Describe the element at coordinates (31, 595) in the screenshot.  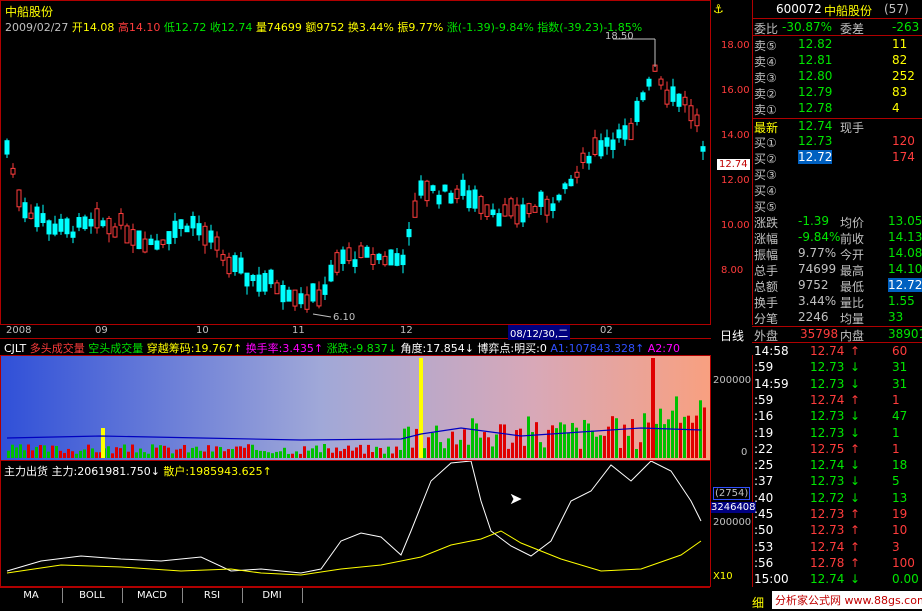
I see `tab-ma: MA` at that location.